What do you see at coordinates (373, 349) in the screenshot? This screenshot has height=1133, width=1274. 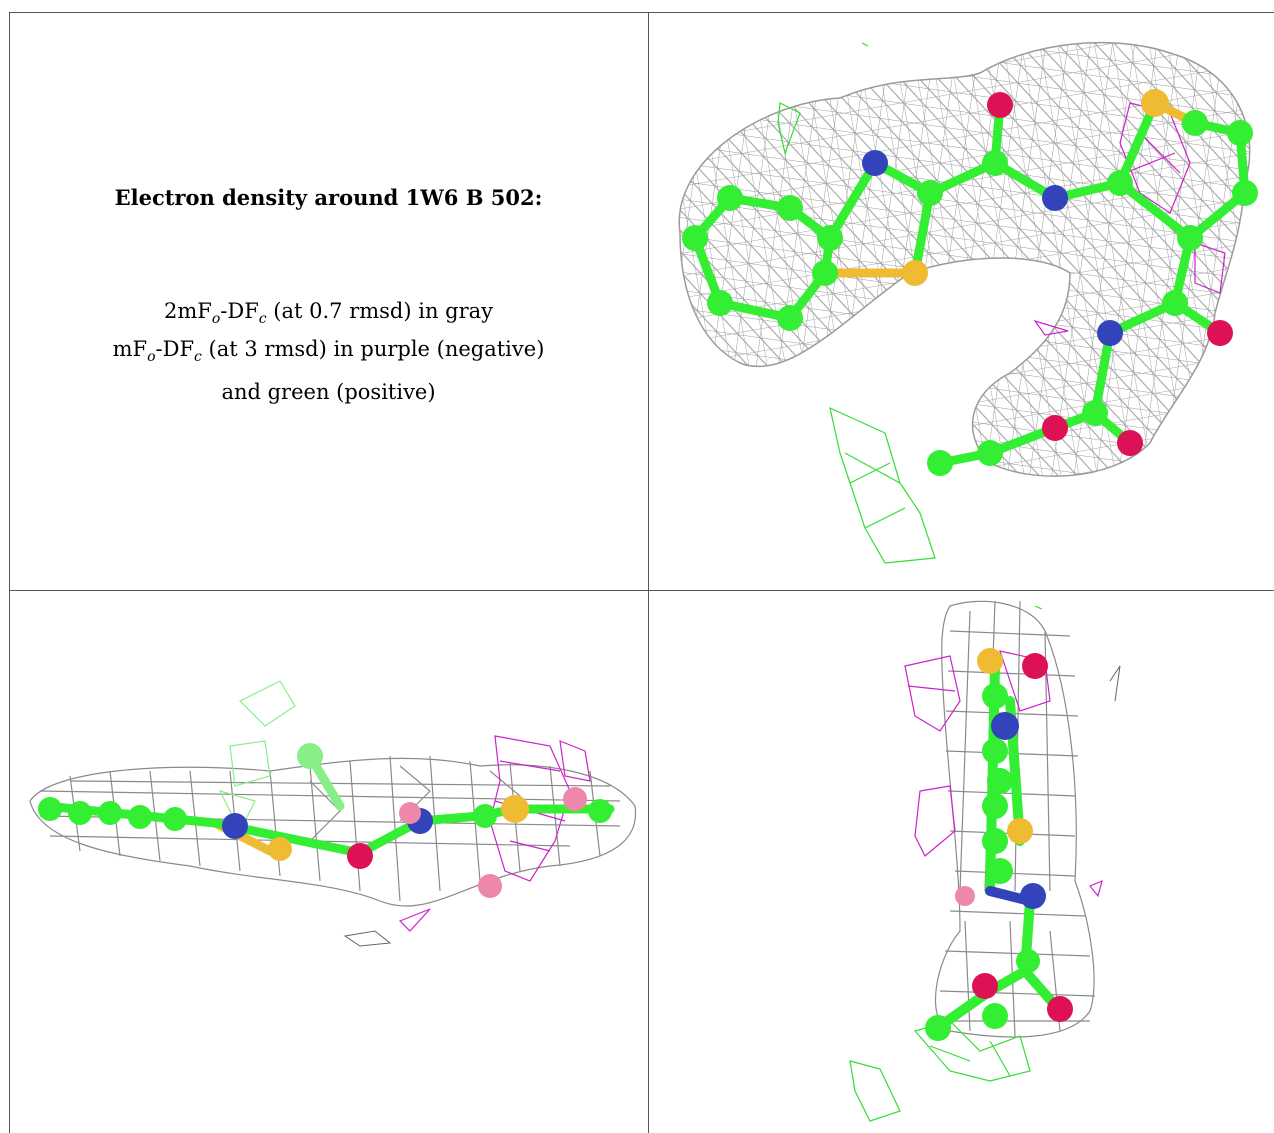 I see `caption-text: (at 3 rmsd) in purple (negative)` at bounding box center [373, 349].